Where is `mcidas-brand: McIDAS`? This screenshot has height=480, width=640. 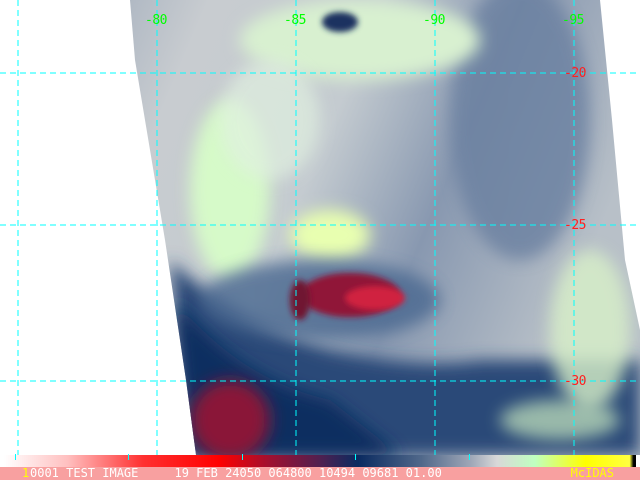 mcidas-brand: McIDAS is located at coordinates (592, 473).